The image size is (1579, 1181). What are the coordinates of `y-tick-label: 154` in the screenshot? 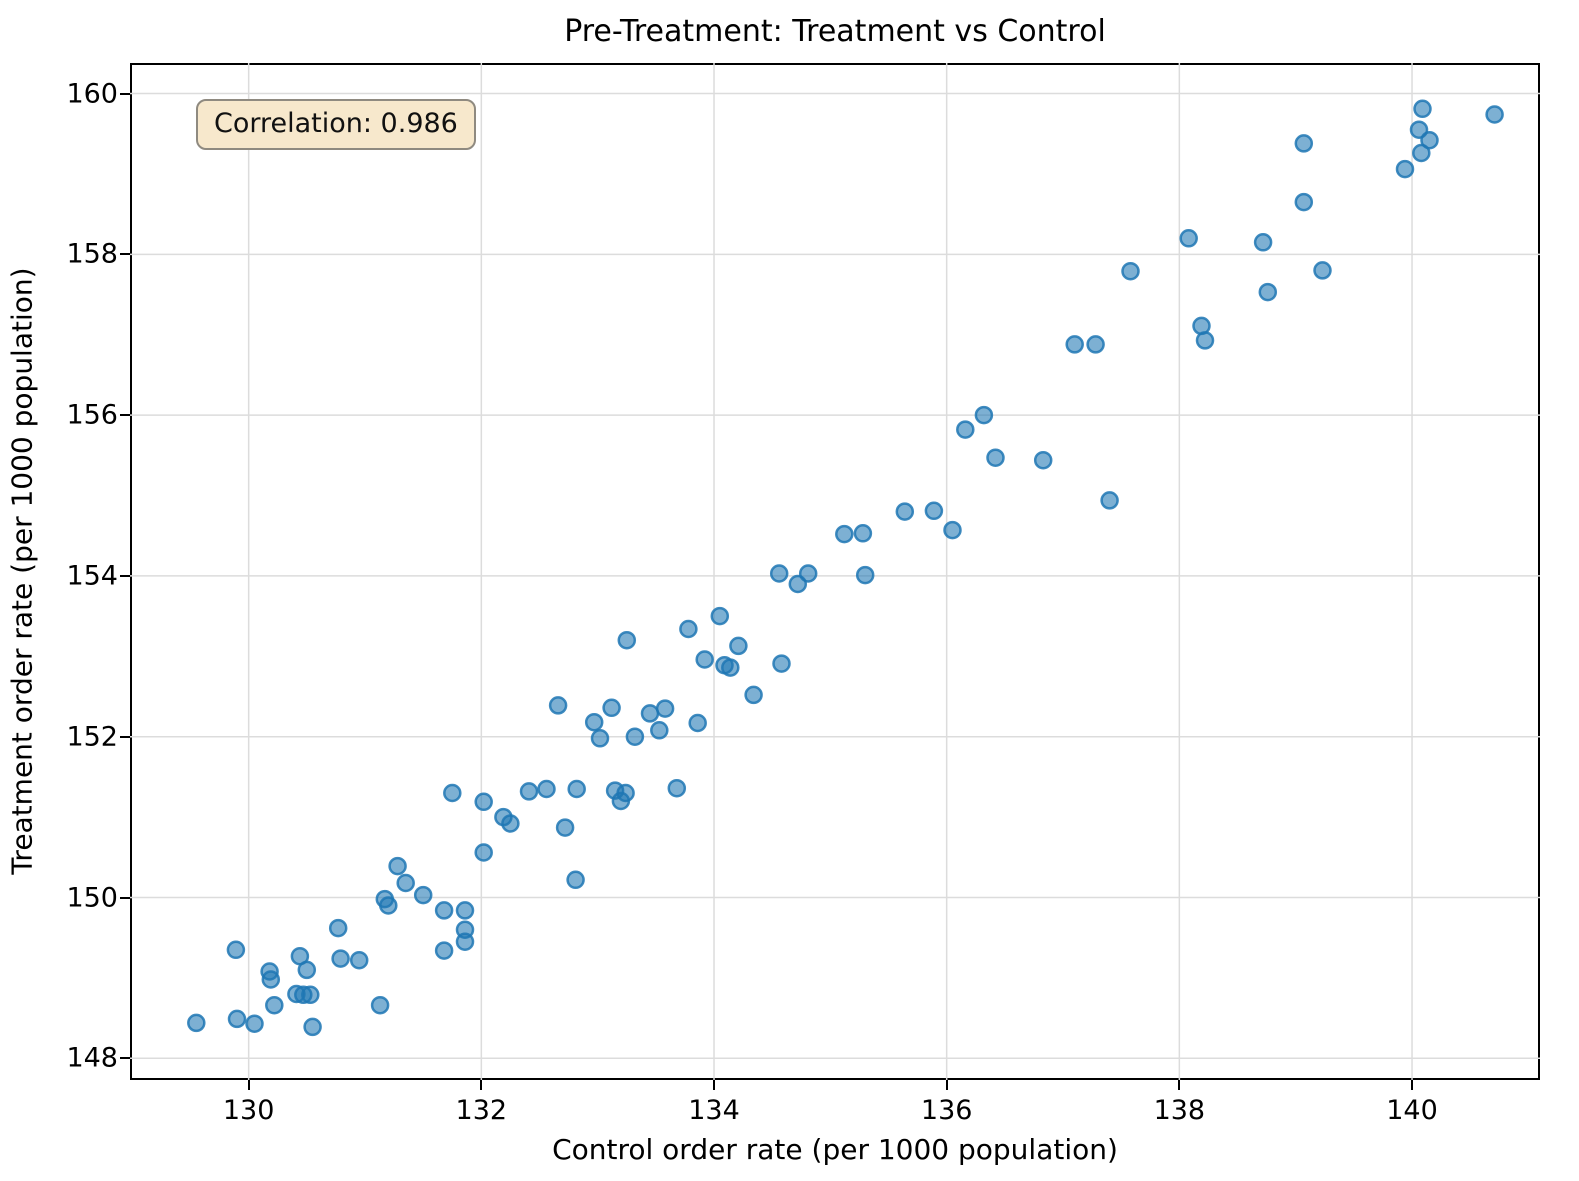 It's located at (92, 576).